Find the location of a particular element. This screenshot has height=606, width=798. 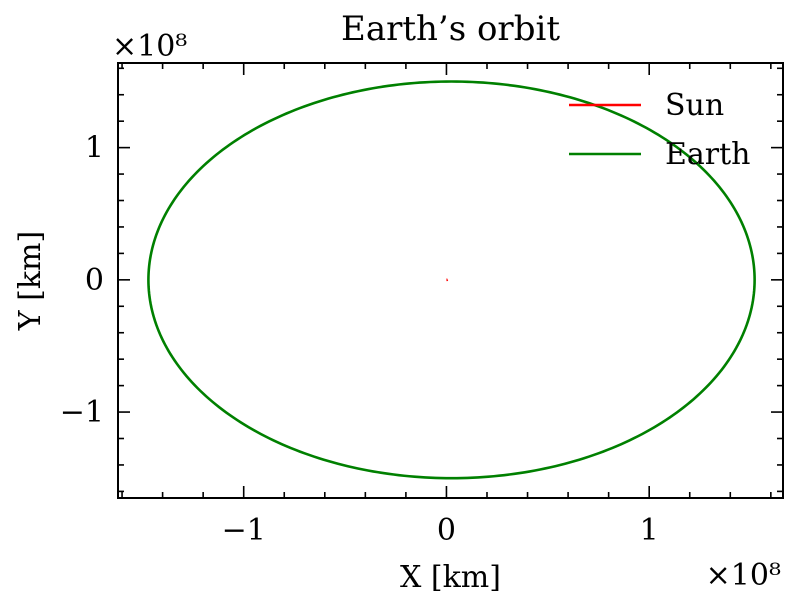

y-axis-multiplier: ×10⁸ is located at coordinates (149, 46).